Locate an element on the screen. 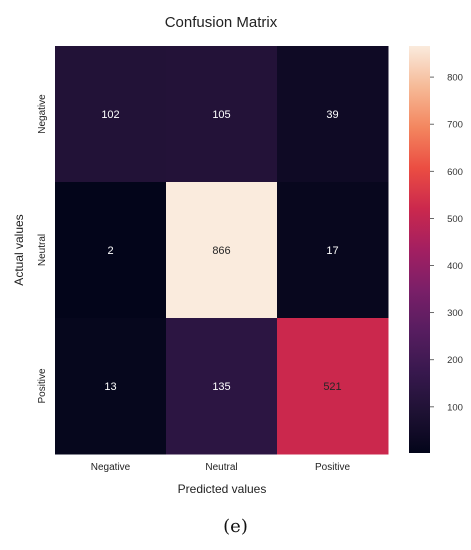 Image resolution: width=471 pixels, height=550 pixels. cell-value-label: 17 is located at coordinates (332, 251).